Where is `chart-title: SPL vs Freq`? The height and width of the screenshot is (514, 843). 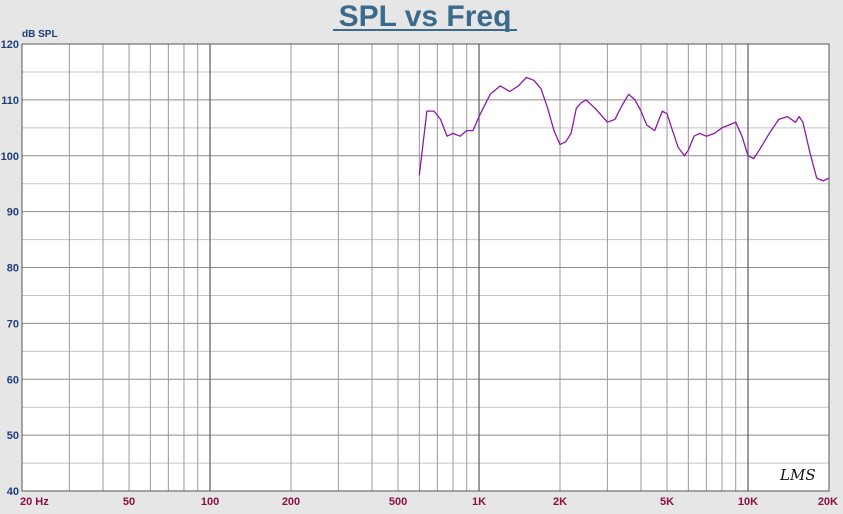
chart-title: SPL vs Freq is located at coordinates (425, 16).